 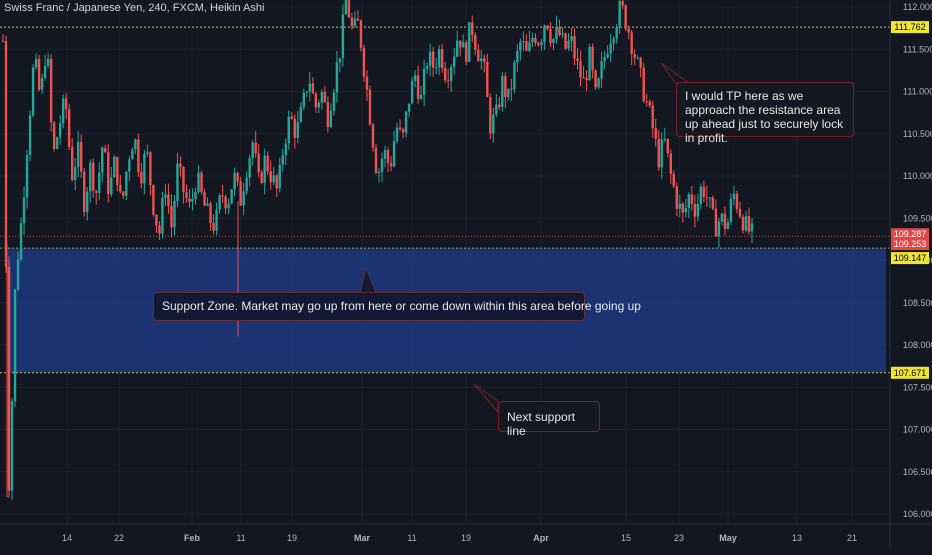 I want to click on time-axis: 14 22 Feb 11 19 Mar 11 19 Apr 15 23 May 13 21, so click(x=459, y=538).